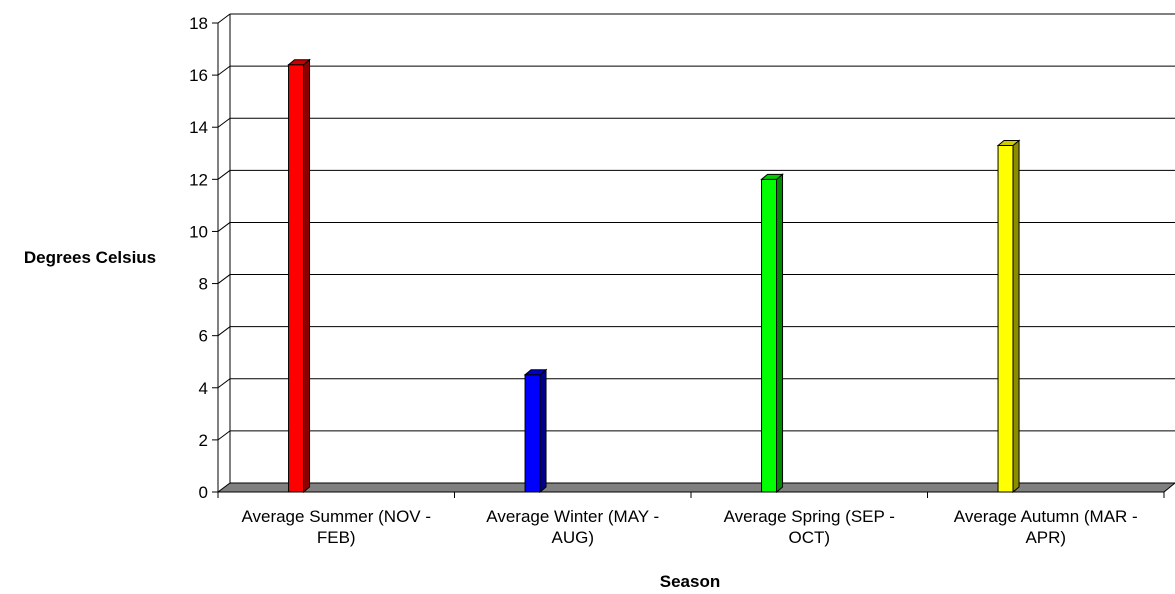 This screenshot has height=594, width=1175. Describe the element at coordinates (203, 388) in the screenshot. I see `y-tick-label: 4` at that location.